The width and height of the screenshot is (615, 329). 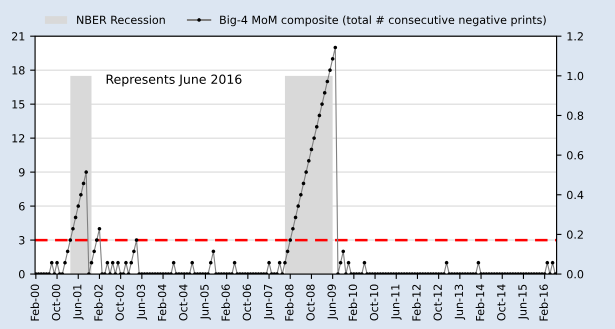 I want to click on x-tick-label: Feb-14, so click(x=480, y=302).